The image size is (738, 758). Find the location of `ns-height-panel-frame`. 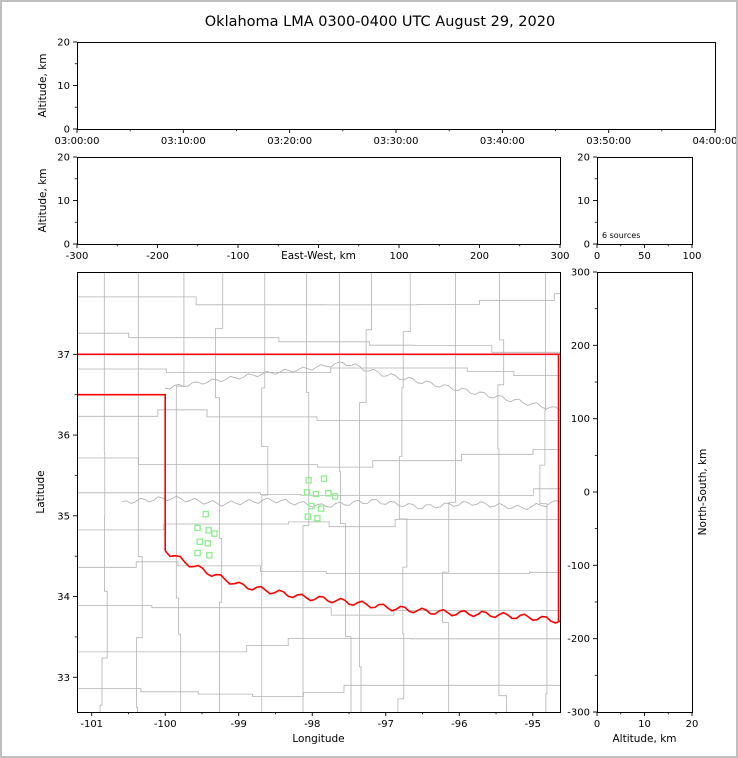

ns-height-panel-frame is located at coordinates (645, 492).